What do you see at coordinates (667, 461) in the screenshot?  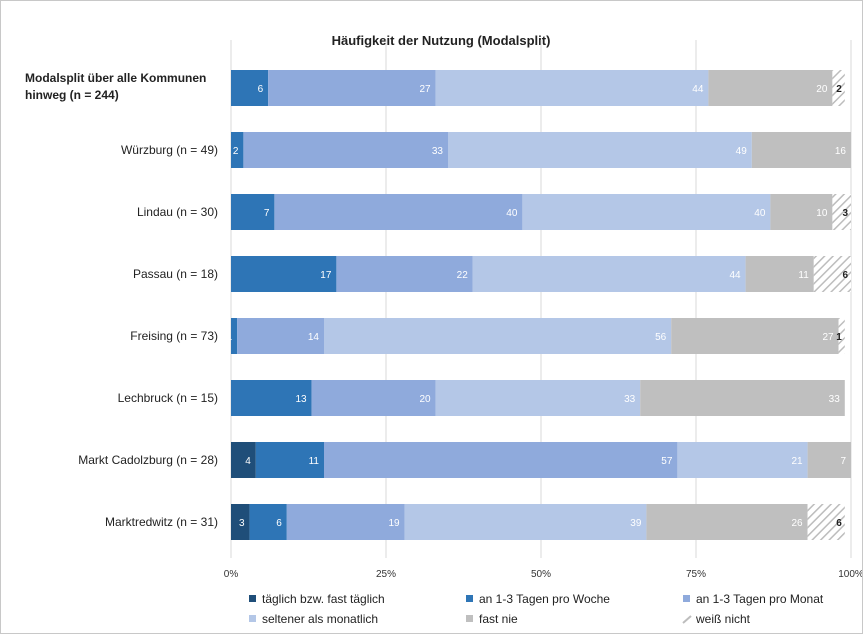 I see `data-label: 57` at bounding box center [667, 461].